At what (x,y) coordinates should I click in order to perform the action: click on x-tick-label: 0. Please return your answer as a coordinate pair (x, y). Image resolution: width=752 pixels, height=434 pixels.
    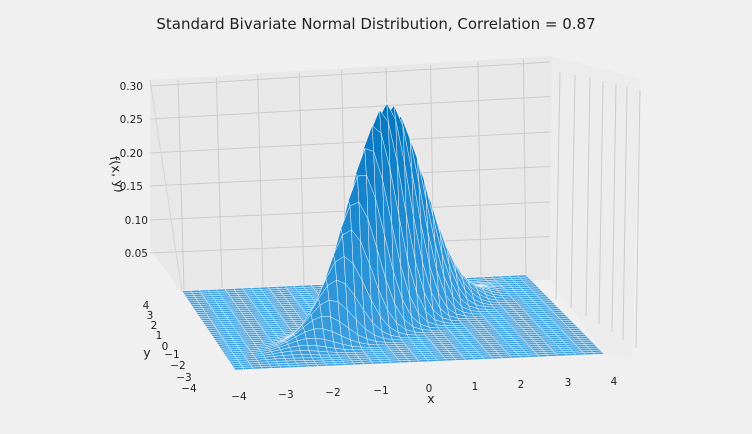
    Looking at the image, I should click on (429, 389).